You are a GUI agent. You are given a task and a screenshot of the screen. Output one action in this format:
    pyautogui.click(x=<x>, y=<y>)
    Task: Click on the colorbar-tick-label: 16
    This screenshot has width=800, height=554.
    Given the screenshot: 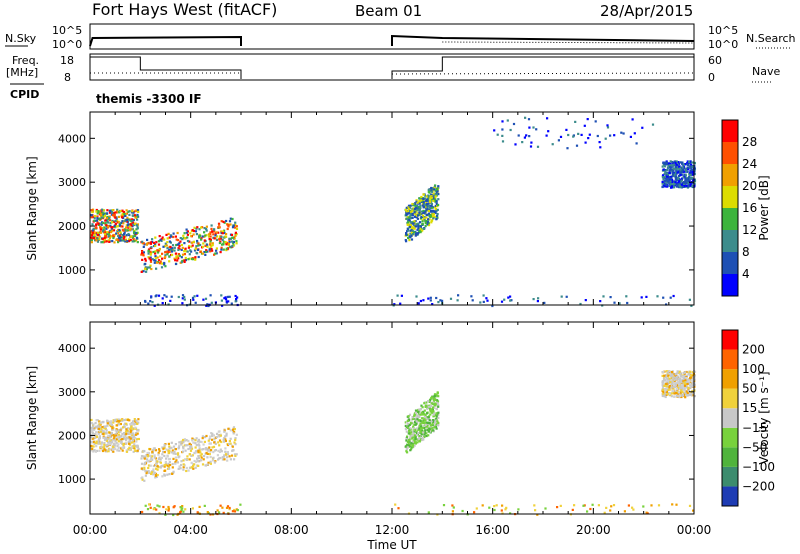 What is the action you would take?
    pyautogui.click(x=749, y=208)
    